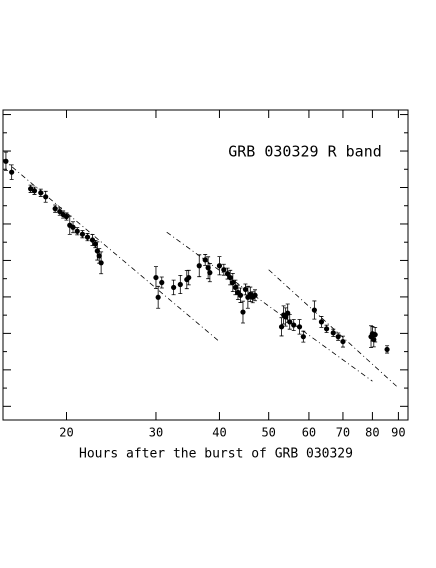 The width and height of the screenshot is (436, 568). What do you see at coordinates (219, 433) in the screenshot?
I see `x-tick-label: 40` at bounding box center [219, 433].